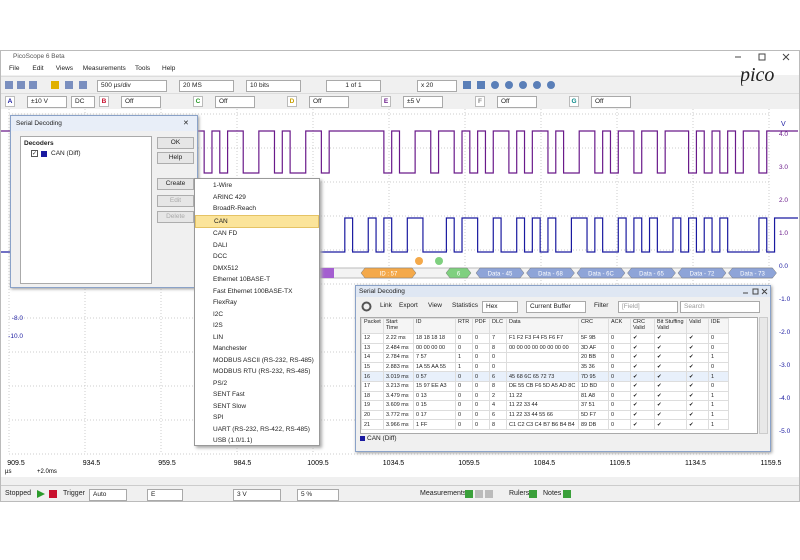 This screenshot has height=560, width=800. Describe the element at coordinates (353, 86) in the screenshot. I see `buffer: 1 of 1` at that location.